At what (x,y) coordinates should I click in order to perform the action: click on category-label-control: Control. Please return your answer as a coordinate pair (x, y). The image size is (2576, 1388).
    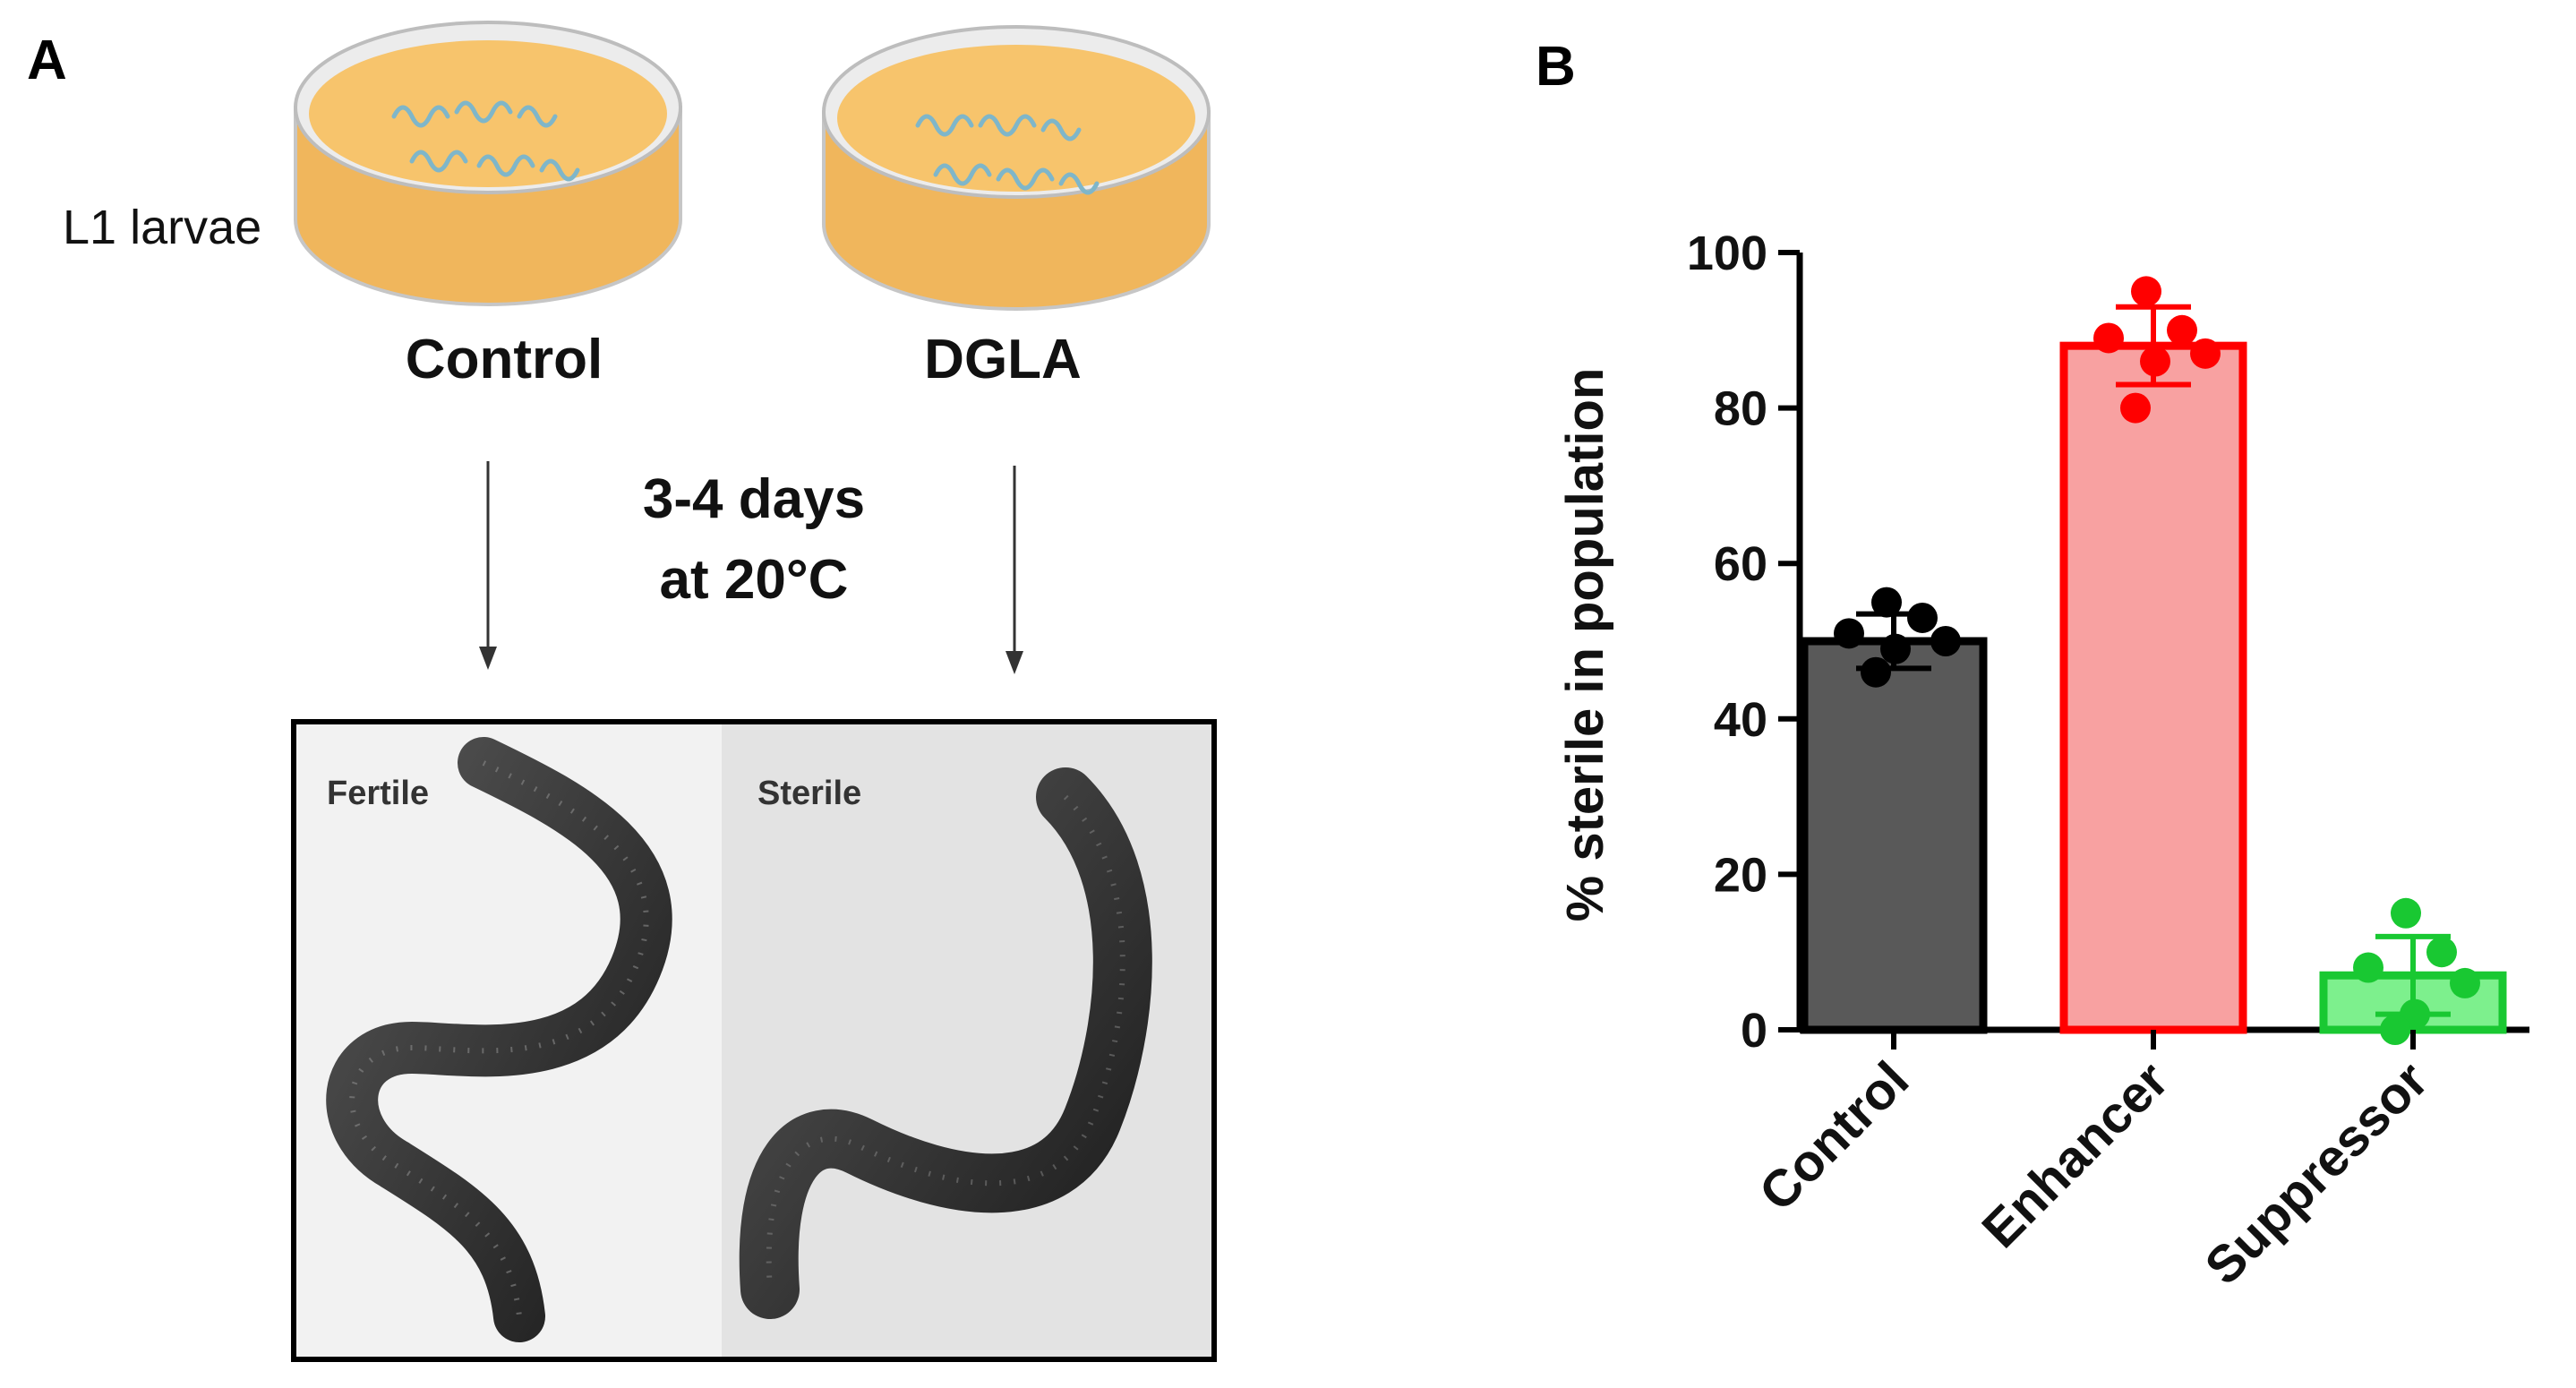
    Looking at the image, I should click on (1834, 1136).